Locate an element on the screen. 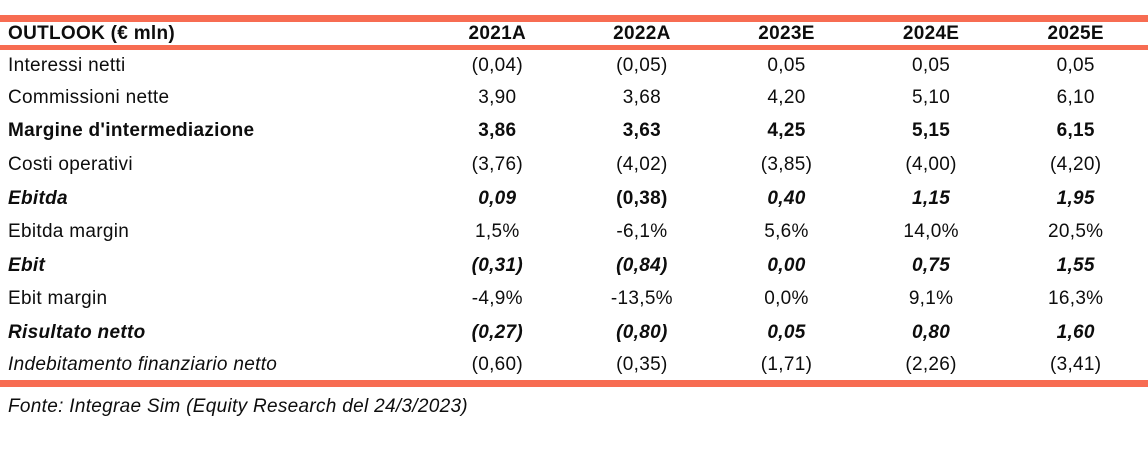 The image size is (1148, 450). cell-value: -6,1% is located at coordinates (642, 232).